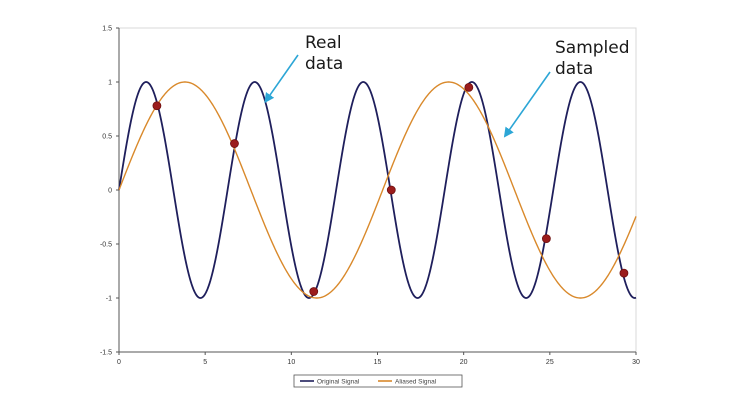 The width and height of the screenshot is (752, 415). I want to click on x-tick-label: 25, so click(550, 362).